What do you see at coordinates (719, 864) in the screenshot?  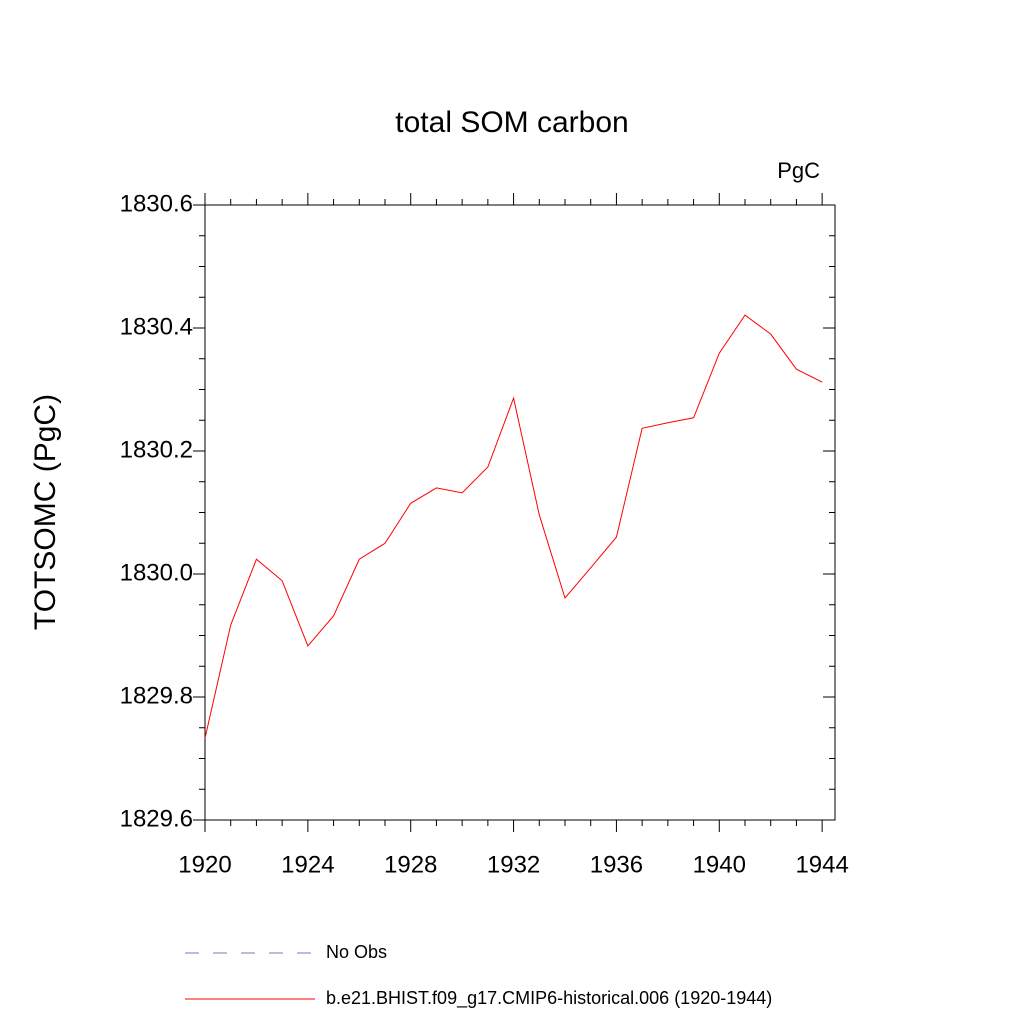 I see `x-tick-label: 1940` at bounding box center [719, 864].